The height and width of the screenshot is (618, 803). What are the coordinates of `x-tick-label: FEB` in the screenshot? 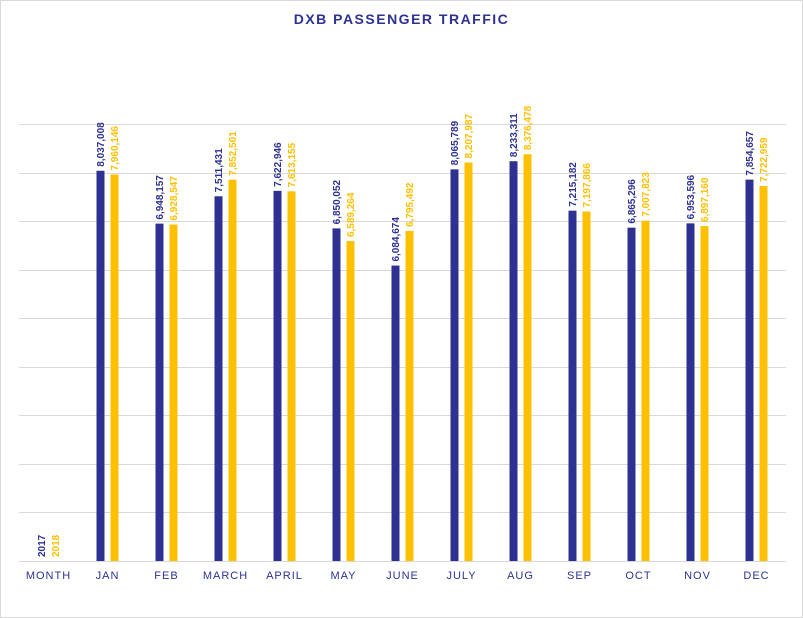 It's located at (166, 576).